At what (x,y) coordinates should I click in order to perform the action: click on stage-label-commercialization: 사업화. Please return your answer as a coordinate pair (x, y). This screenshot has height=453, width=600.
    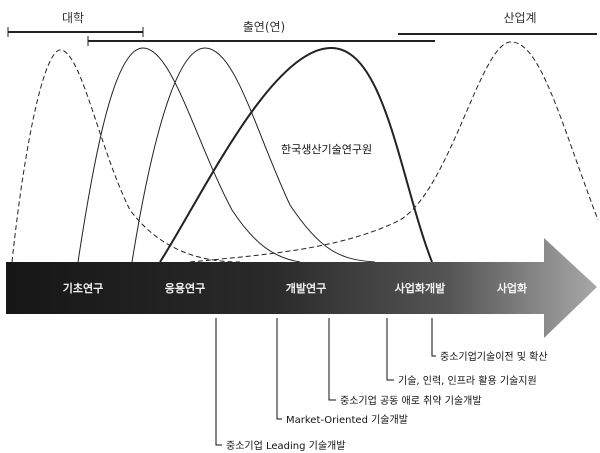
    Looking at the image, I should click on (512, 288).